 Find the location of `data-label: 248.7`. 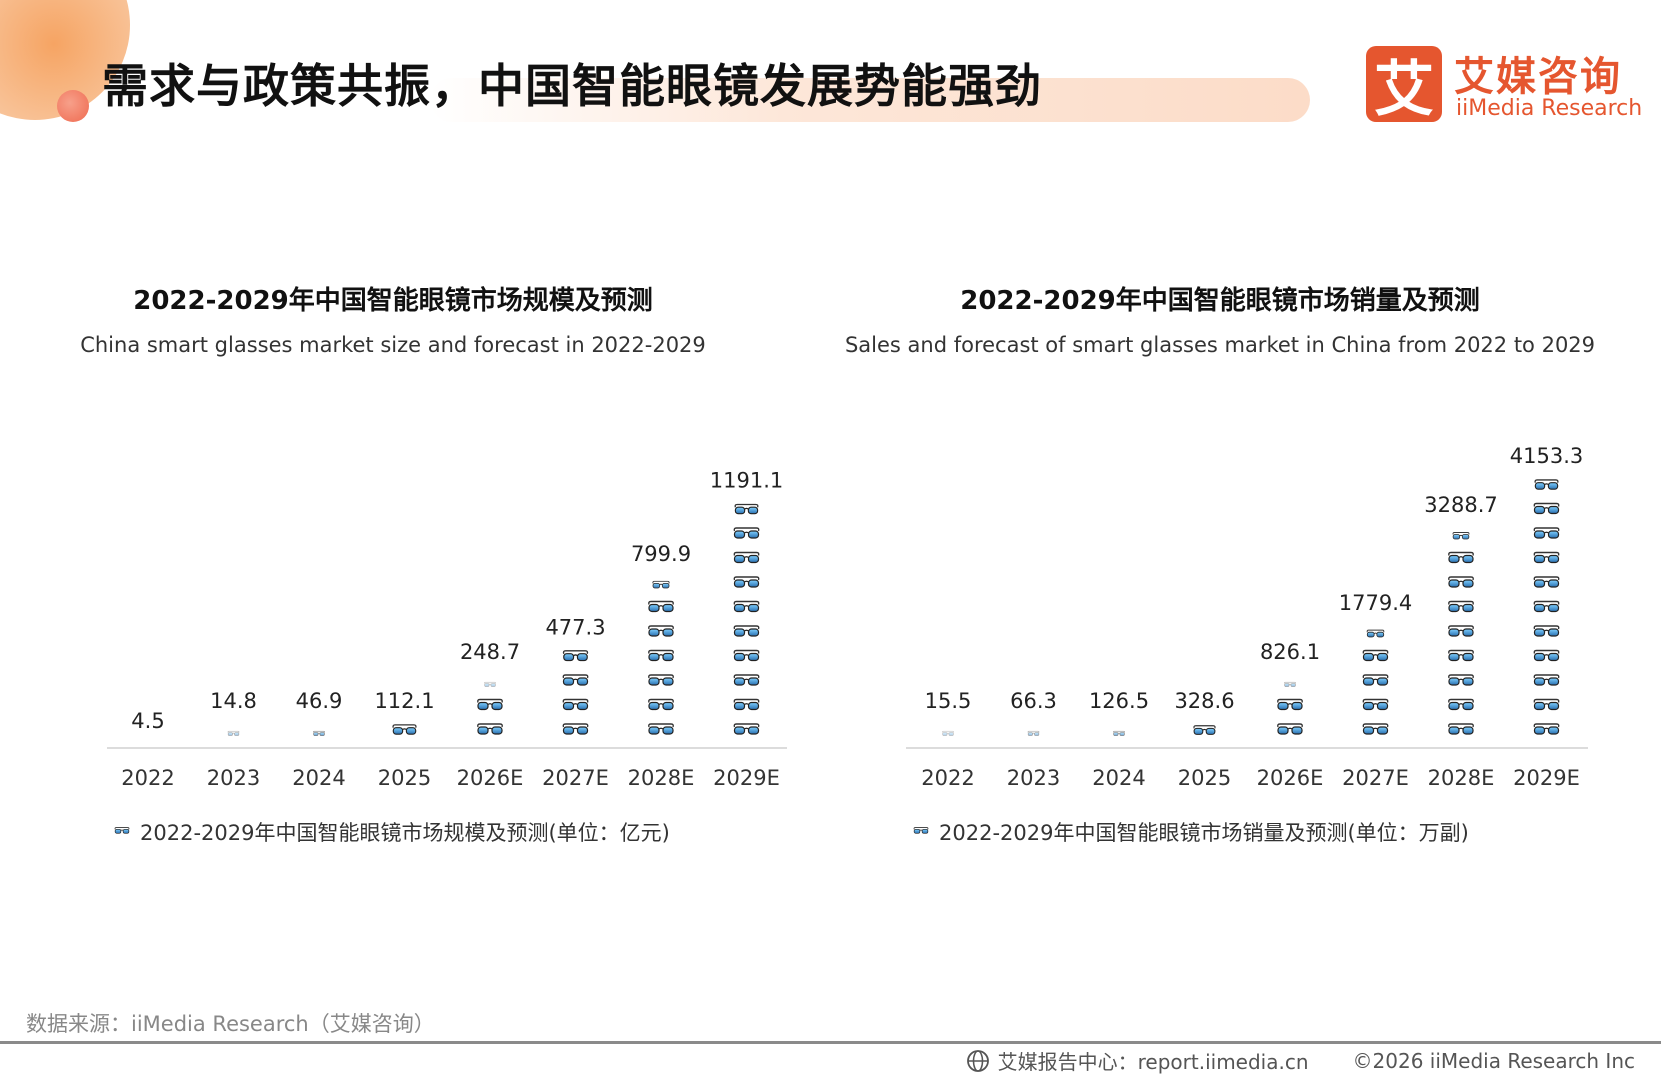

data-label: 248.7 is located at coordinates (490, 652).